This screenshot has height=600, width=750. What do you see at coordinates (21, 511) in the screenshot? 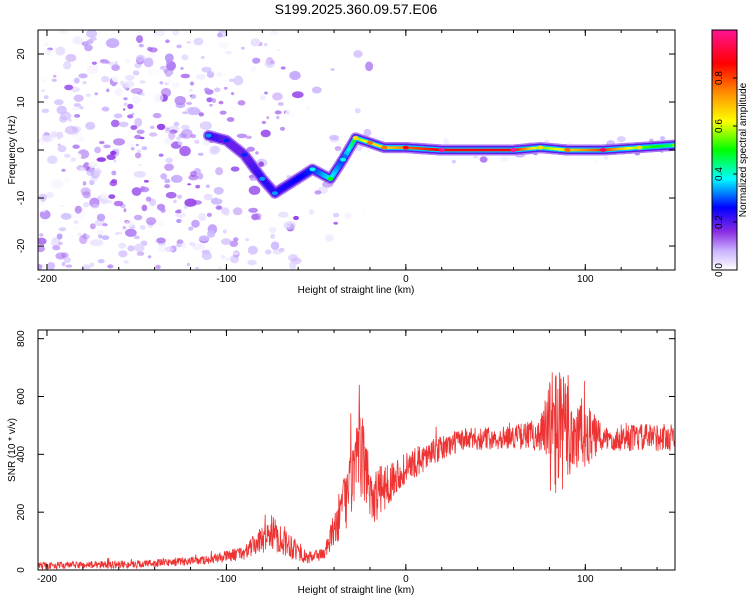
I see `snr-ytick-label: 200` at bounding box center [21, 511].